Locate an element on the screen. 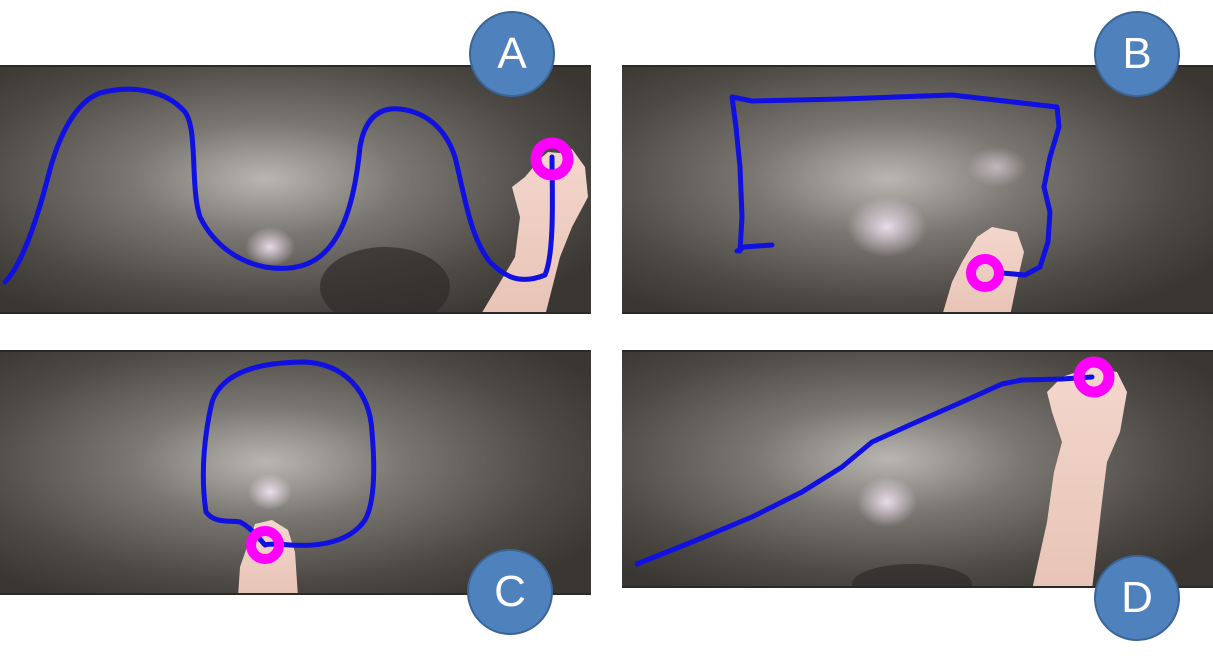 The image size is (1213, 666). rectangle-trajectory is located at coordinates (895, 185).